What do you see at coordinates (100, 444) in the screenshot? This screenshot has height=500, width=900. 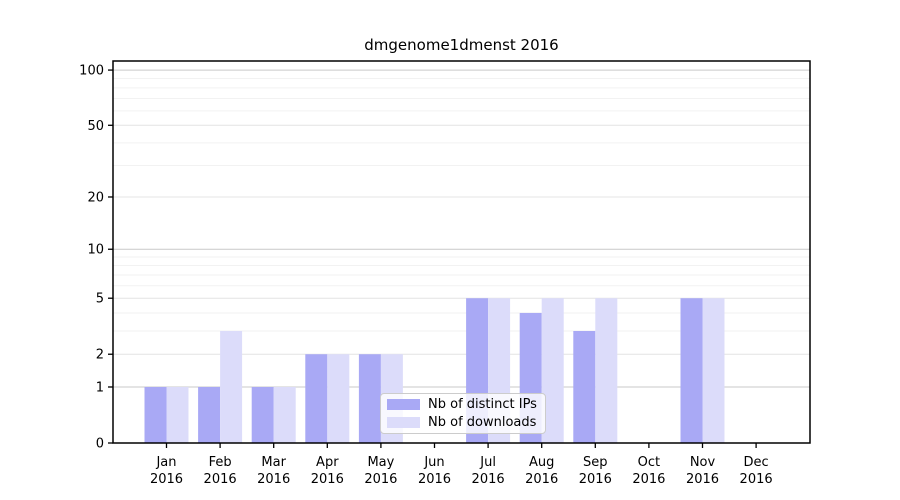 I see `y-tick-label: 0` at bounding box center [100, 444].